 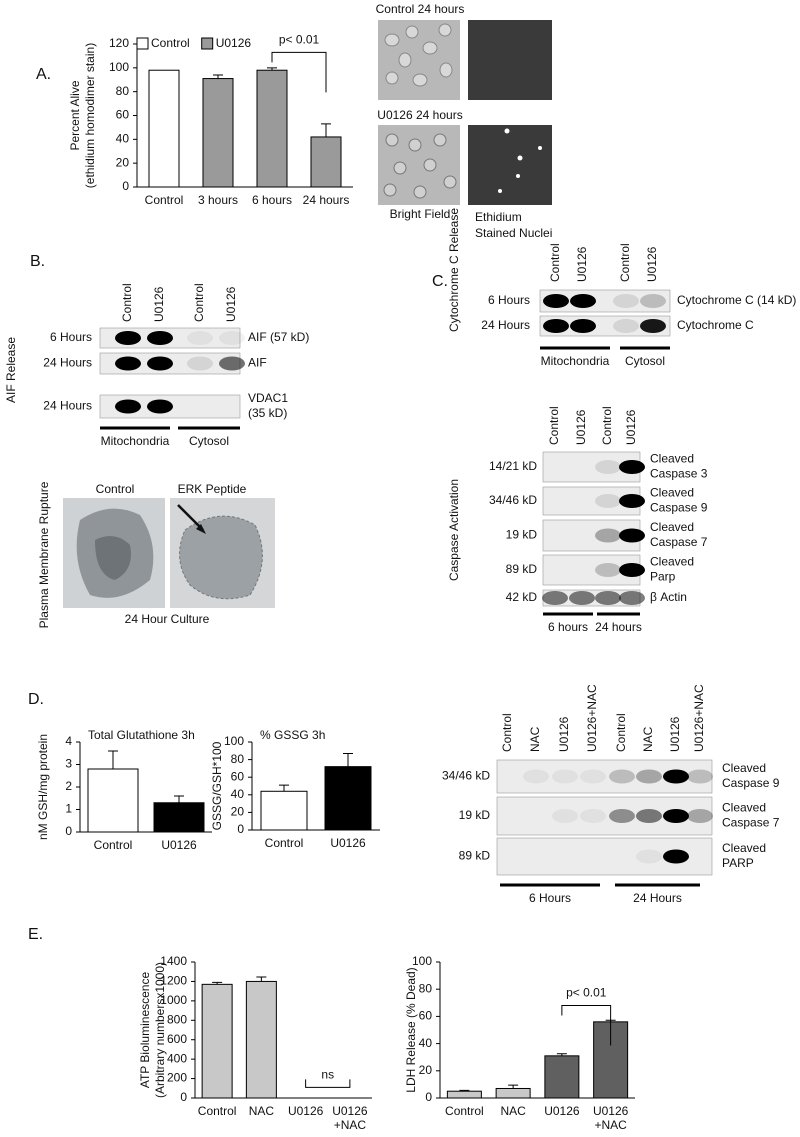 I want to click on y-tick-label: 4, so click(x=68, y=741).